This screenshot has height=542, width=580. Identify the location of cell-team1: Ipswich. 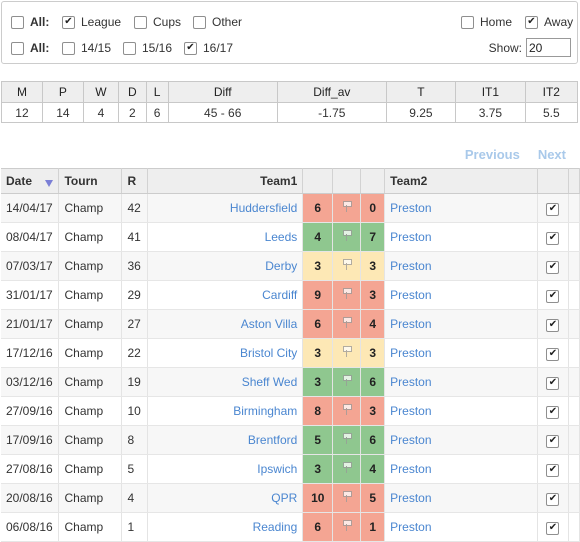
(225, 469).